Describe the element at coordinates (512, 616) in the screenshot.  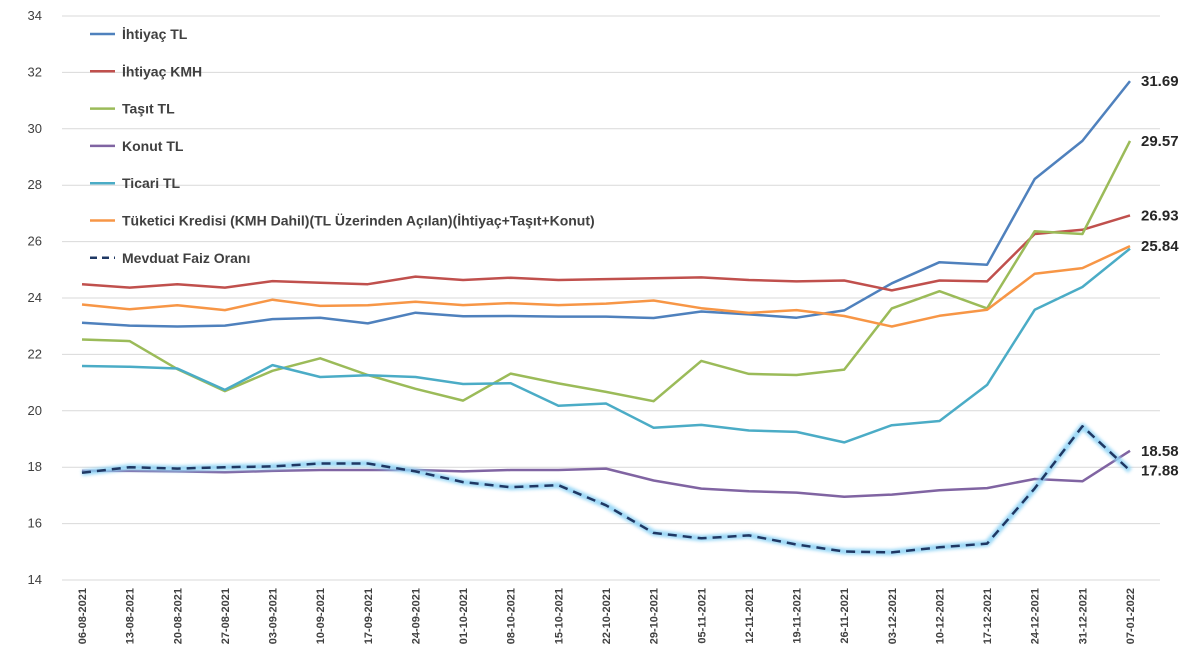
I see `x-tick-label: 08-10-2021` at that location.